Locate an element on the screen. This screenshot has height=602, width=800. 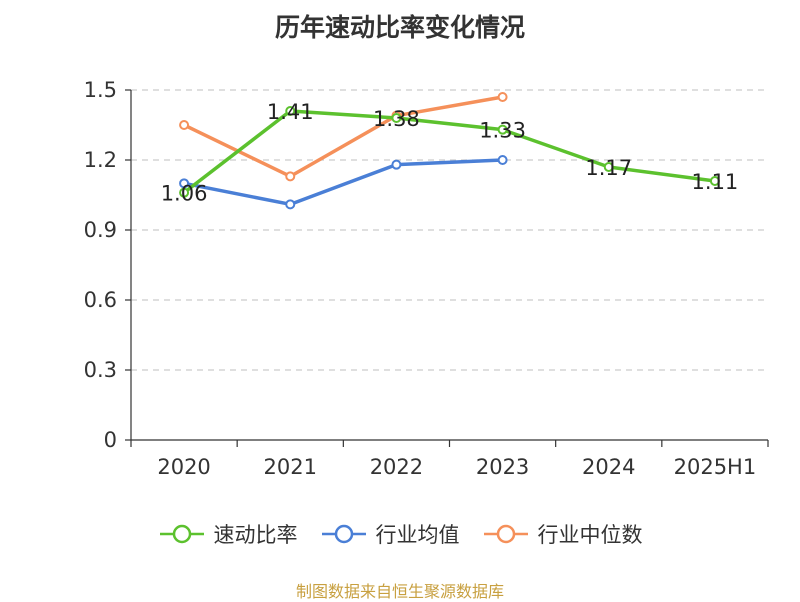
chart-title: 历年速动比率变化情况 is located at coordinates (399, 27).